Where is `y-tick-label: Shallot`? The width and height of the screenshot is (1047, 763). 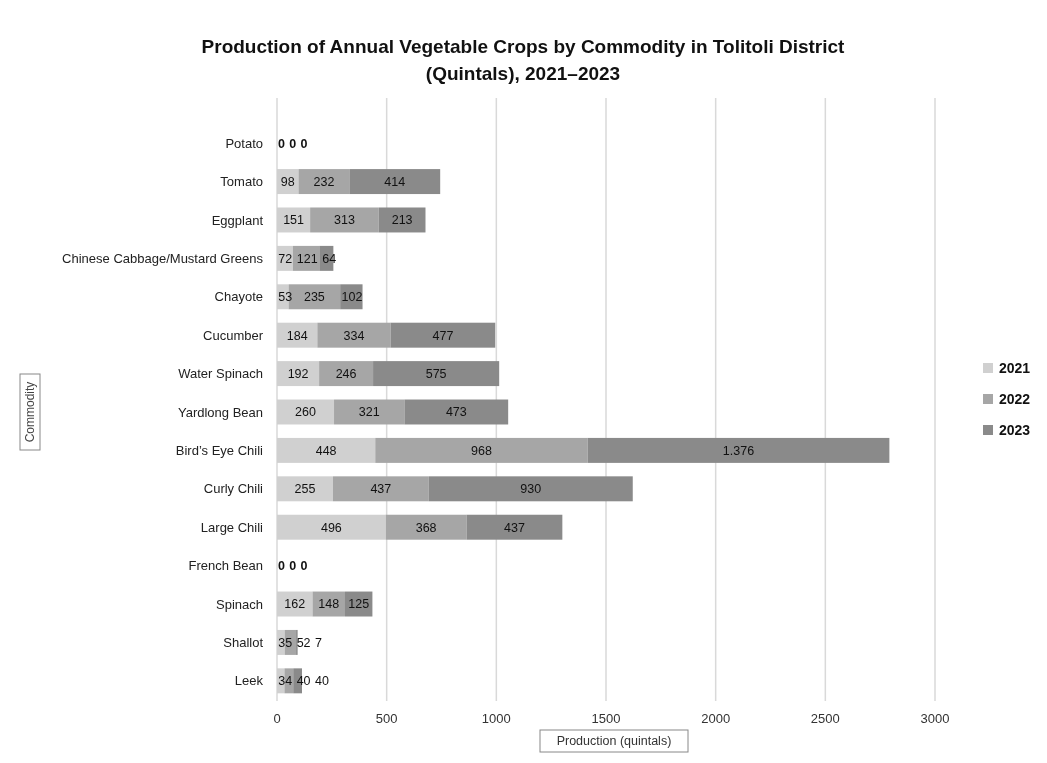
y-tick-label: Shallot is located at coordinates (243, 642).